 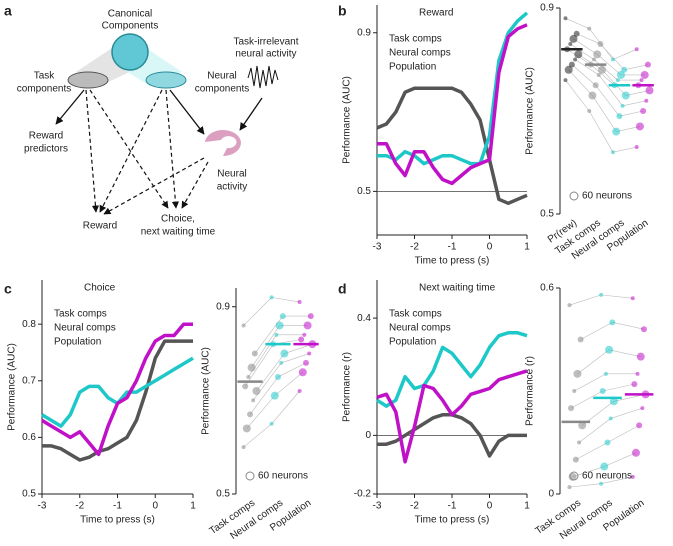 I want to click on task-ellipse, so click(x=88, y=80).